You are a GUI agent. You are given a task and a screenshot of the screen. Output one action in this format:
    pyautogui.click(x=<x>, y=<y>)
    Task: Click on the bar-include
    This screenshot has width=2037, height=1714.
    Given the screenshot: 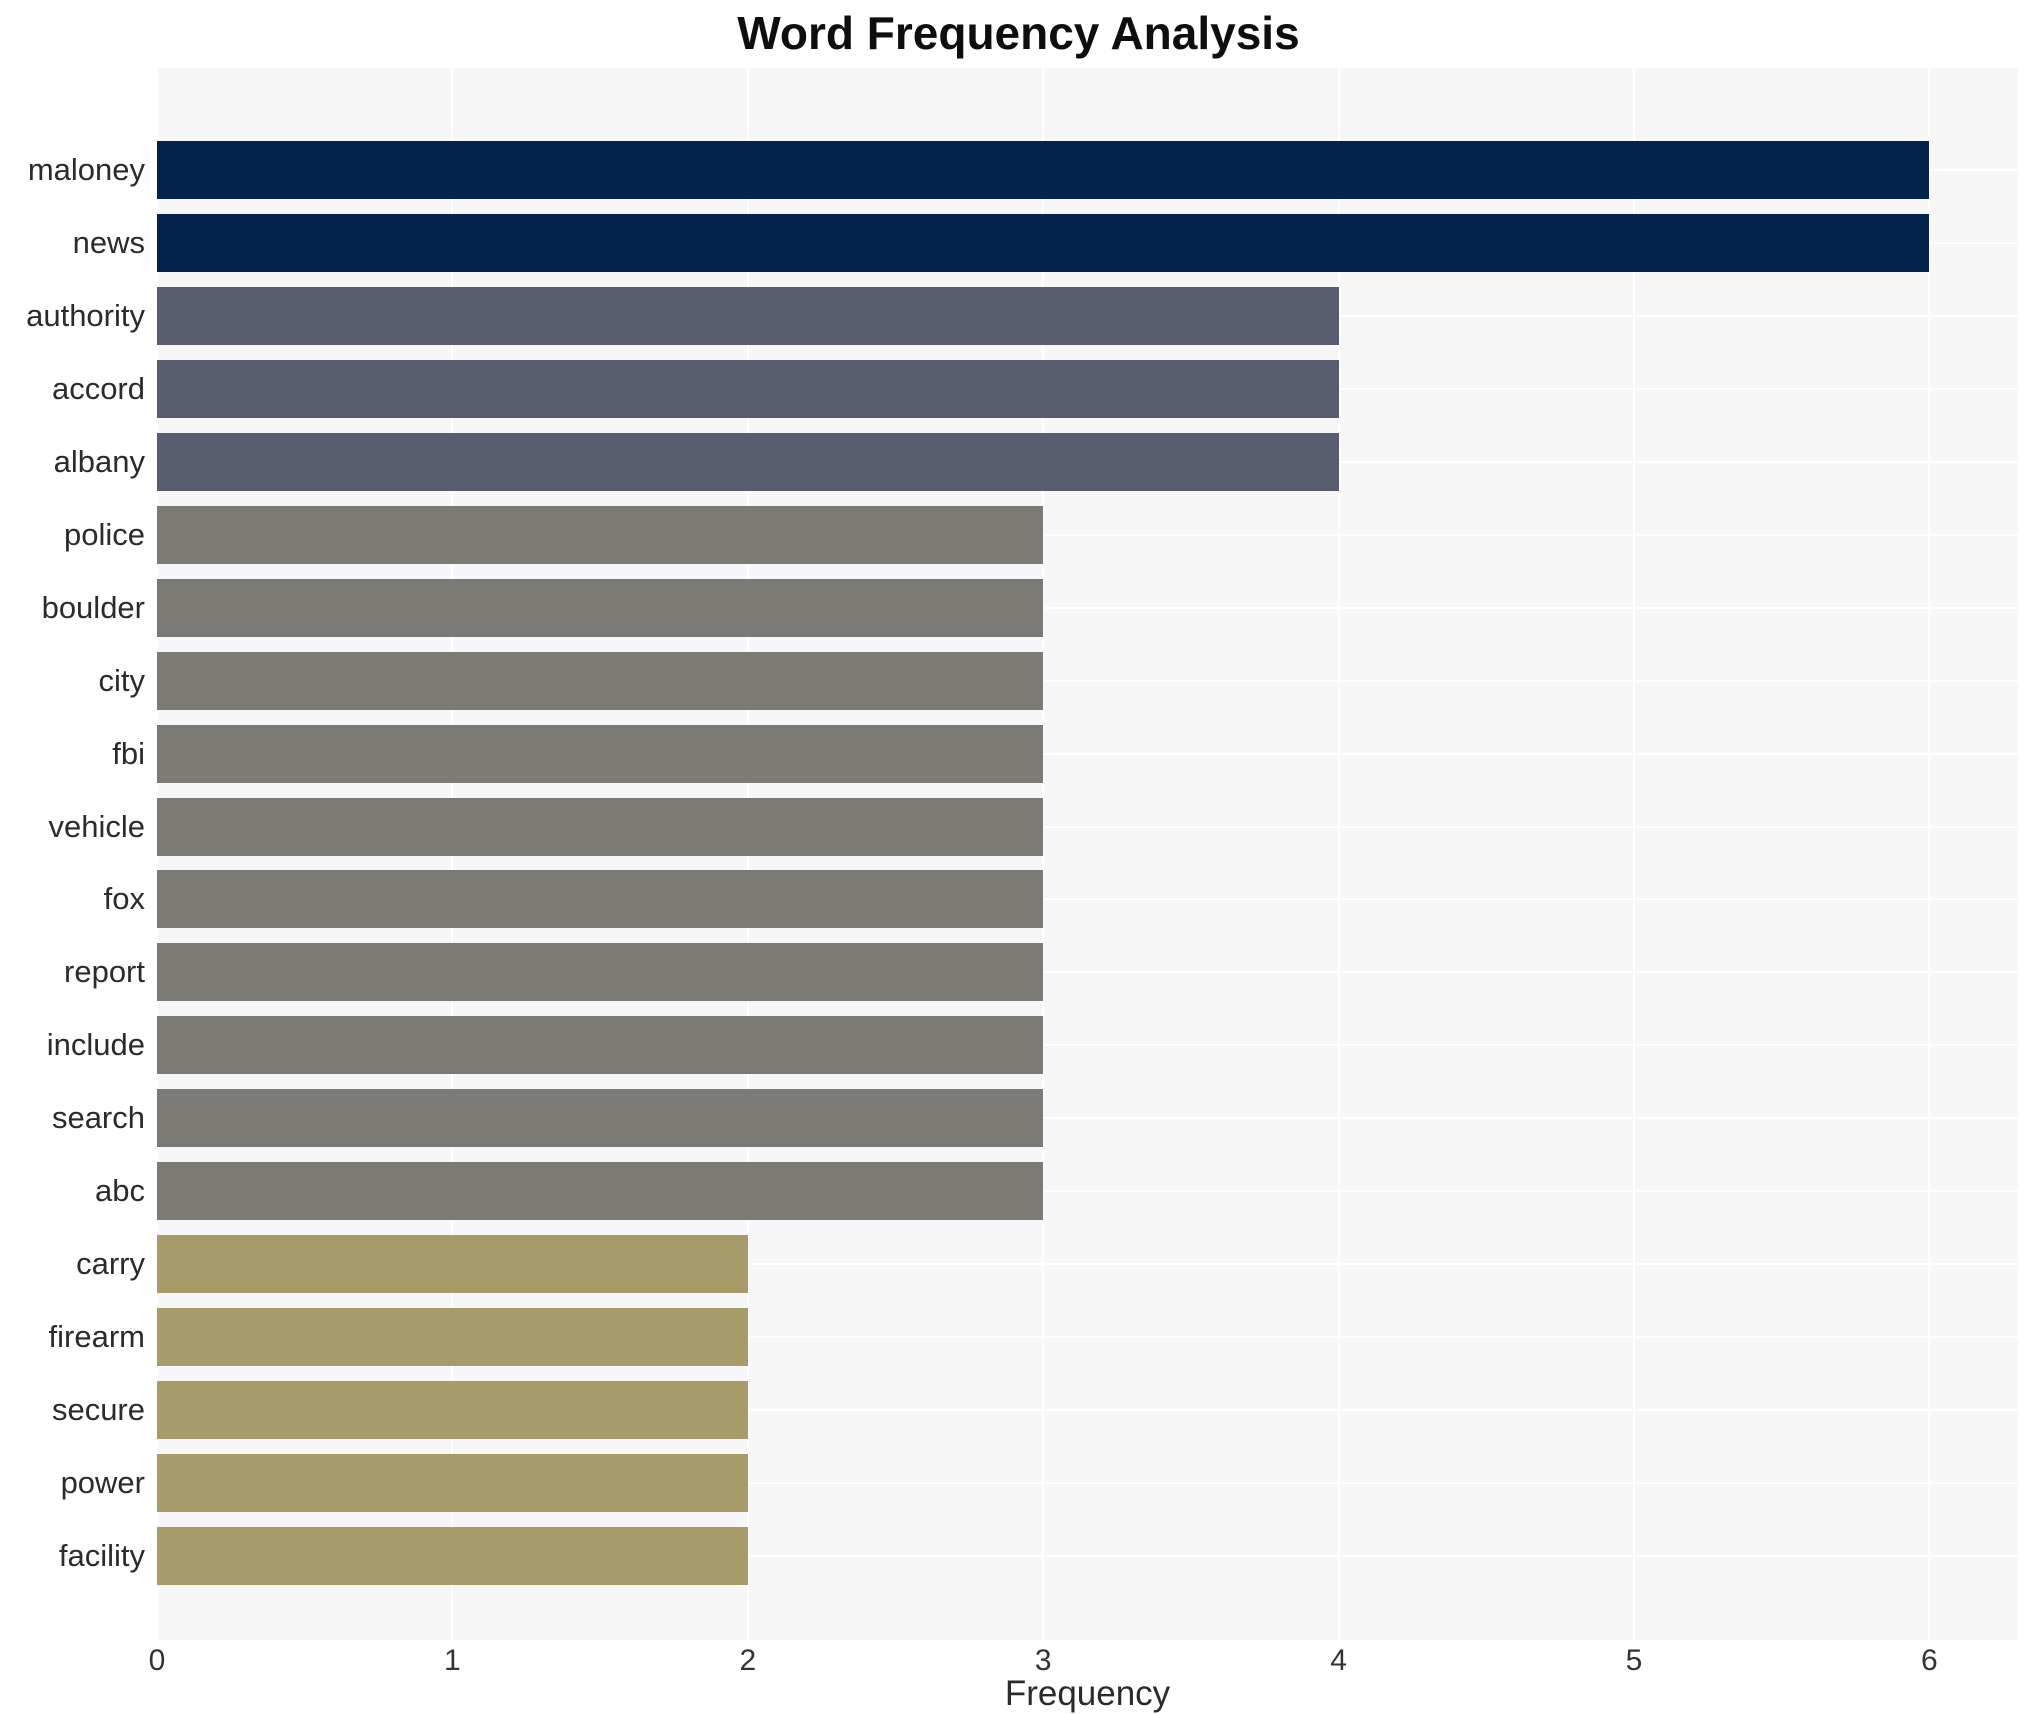 What is the action you would take?
    pyautogui.click(x=600, y=1045)
    